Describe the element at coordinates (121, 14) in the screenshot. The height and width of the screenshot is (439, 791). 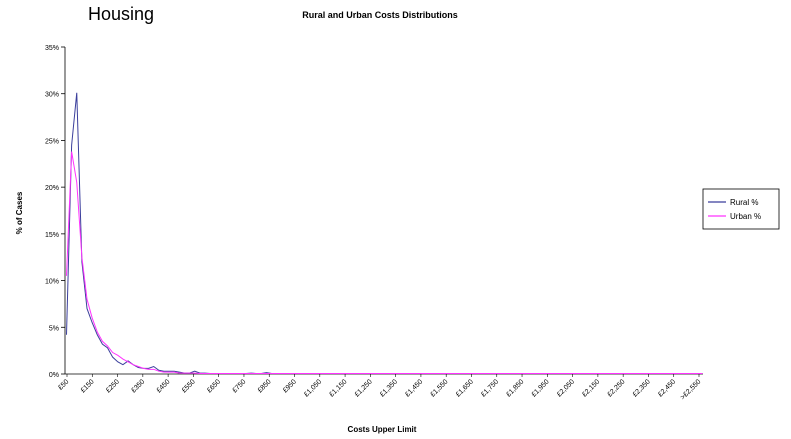
I see `page-heading: Housing` at that location.